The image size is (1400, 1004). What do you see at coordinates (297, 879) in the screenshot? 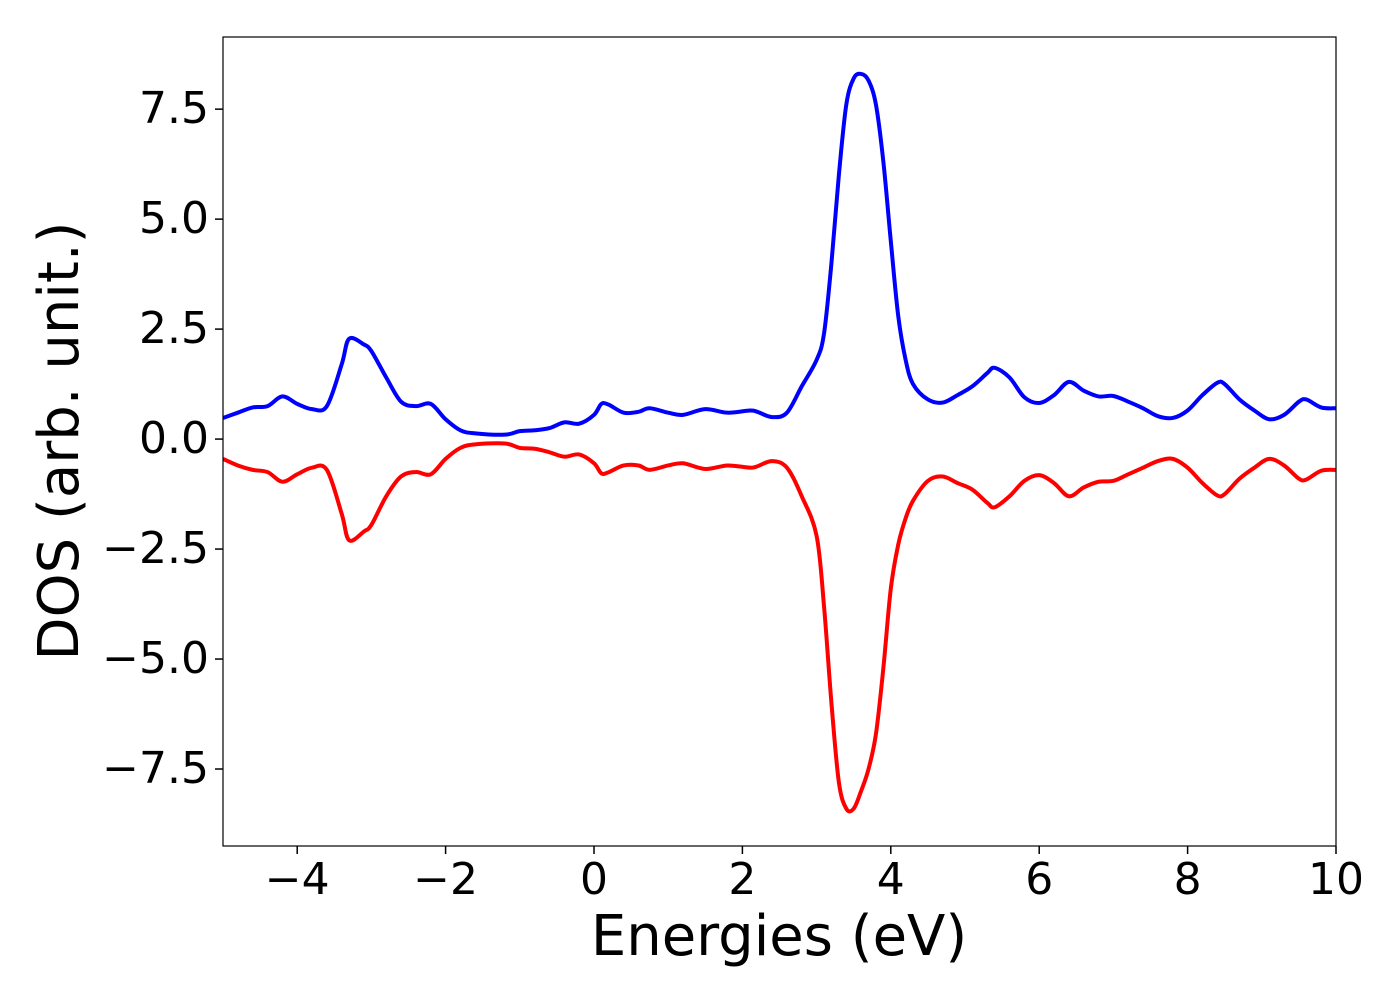
I see `x-tick-label: −4` at bounding box center [297, 879].